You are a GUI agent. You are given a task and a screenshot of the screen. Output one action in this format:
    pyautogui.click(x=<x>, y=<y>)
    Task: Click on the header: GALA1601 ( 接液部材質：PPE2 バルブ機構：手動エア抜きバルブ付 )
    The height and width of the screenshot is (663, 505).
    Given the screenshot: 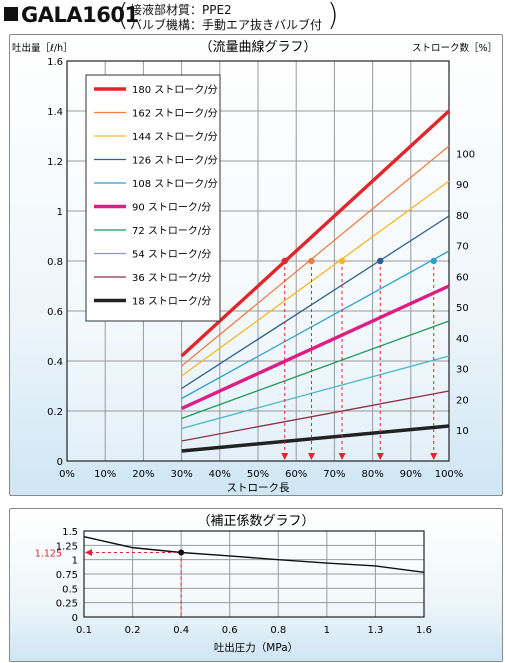 What is the action you would take?
    pyautogui.click(x=252, y=17)
    